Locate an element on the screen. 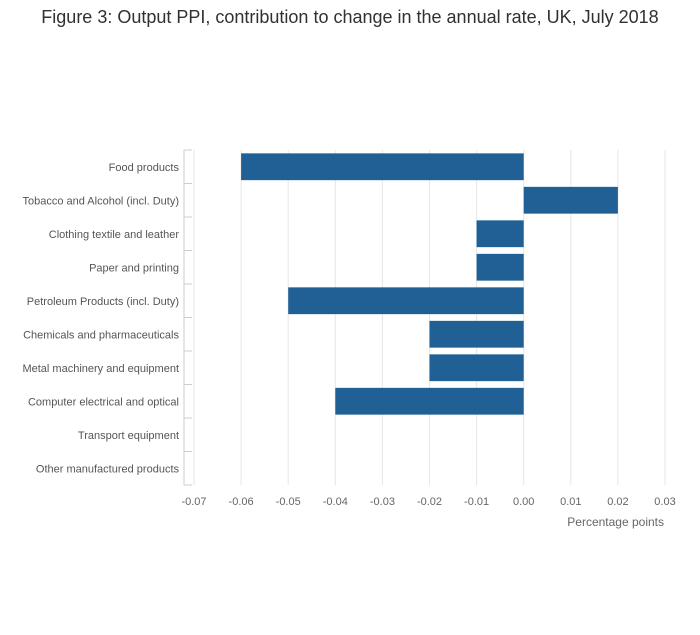 The width and height of the screenshot is (700, 635). x-tick-label: 0.01 is located at coordinates (570, 502).